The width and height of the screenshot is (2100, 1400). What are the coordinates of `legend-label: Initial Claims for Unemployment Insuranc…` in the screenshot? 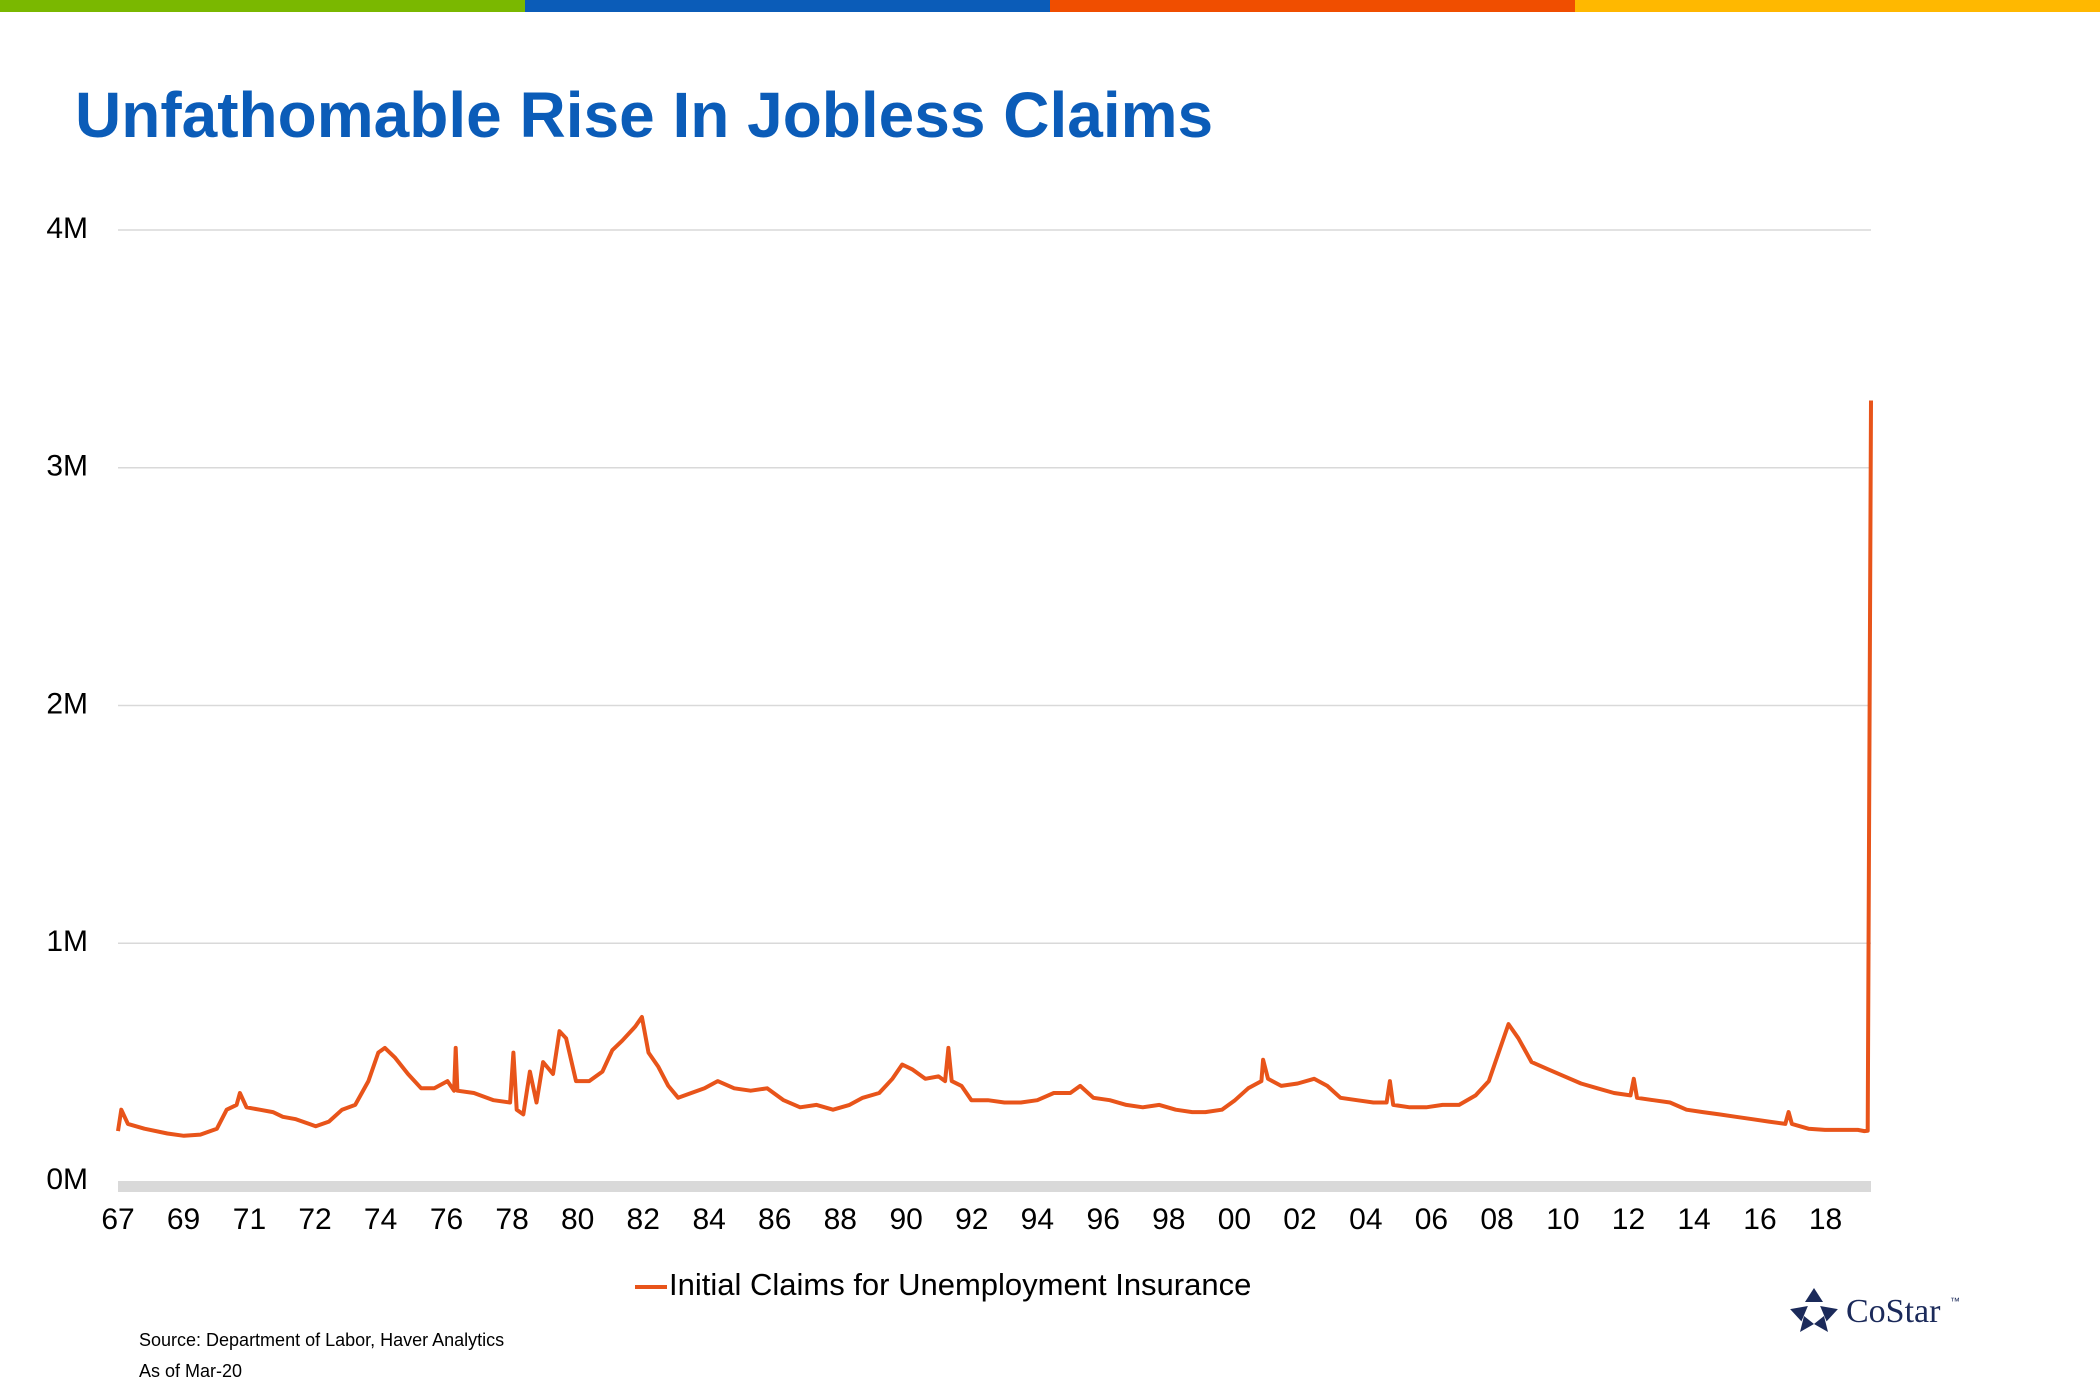 It's located at (960, 1284).